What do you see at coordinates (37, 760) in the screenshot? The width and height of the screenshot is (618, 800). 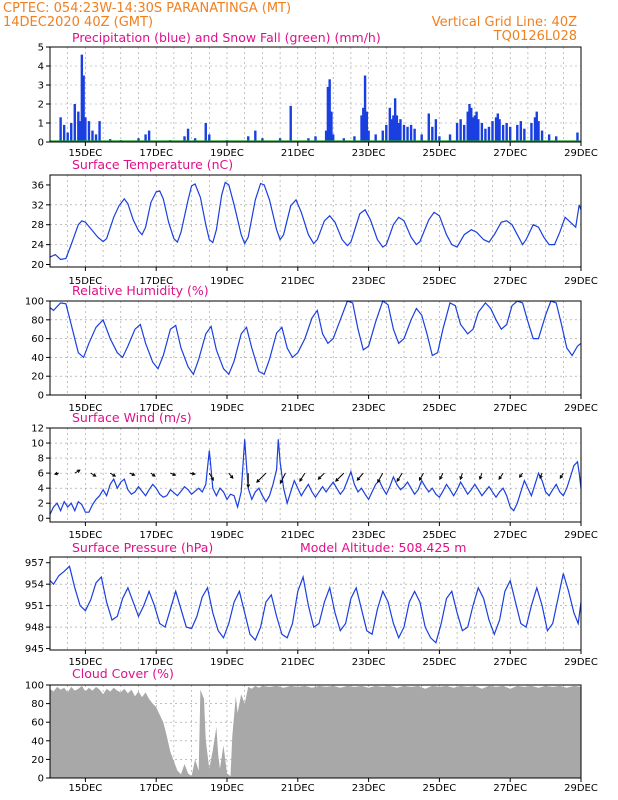 I see `cloud-ytick-label: 20` at bounding box center [37, 760].